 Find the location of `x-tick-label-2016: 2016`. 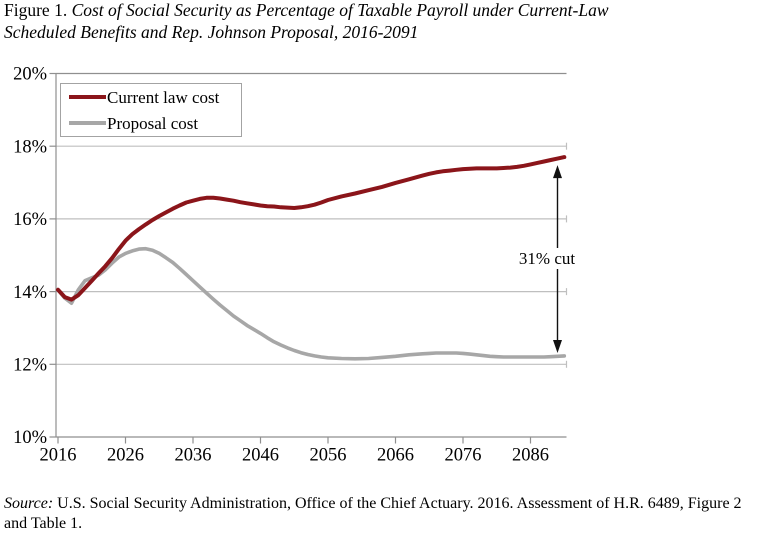

x-tick-label-2016: 2016 is located at coordinates (58, 456).